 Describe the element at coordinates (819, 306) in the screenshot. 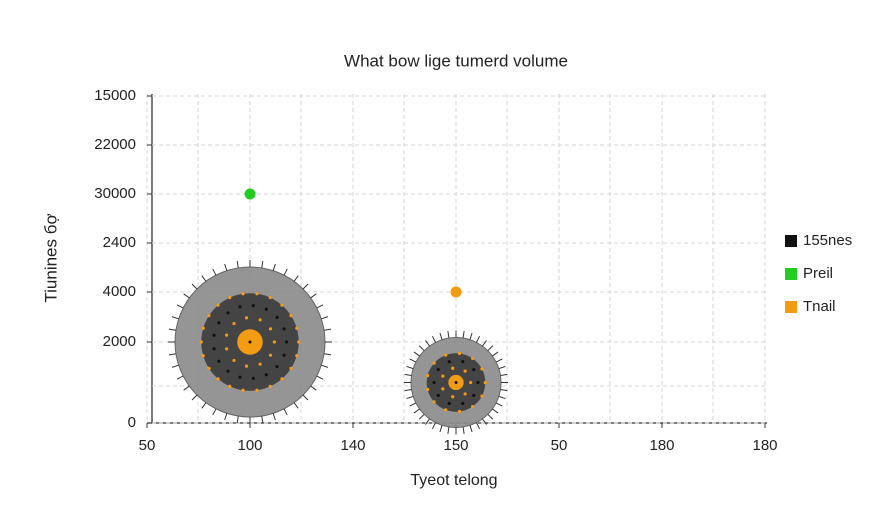

I see `legend-label: Tnail` at that location.